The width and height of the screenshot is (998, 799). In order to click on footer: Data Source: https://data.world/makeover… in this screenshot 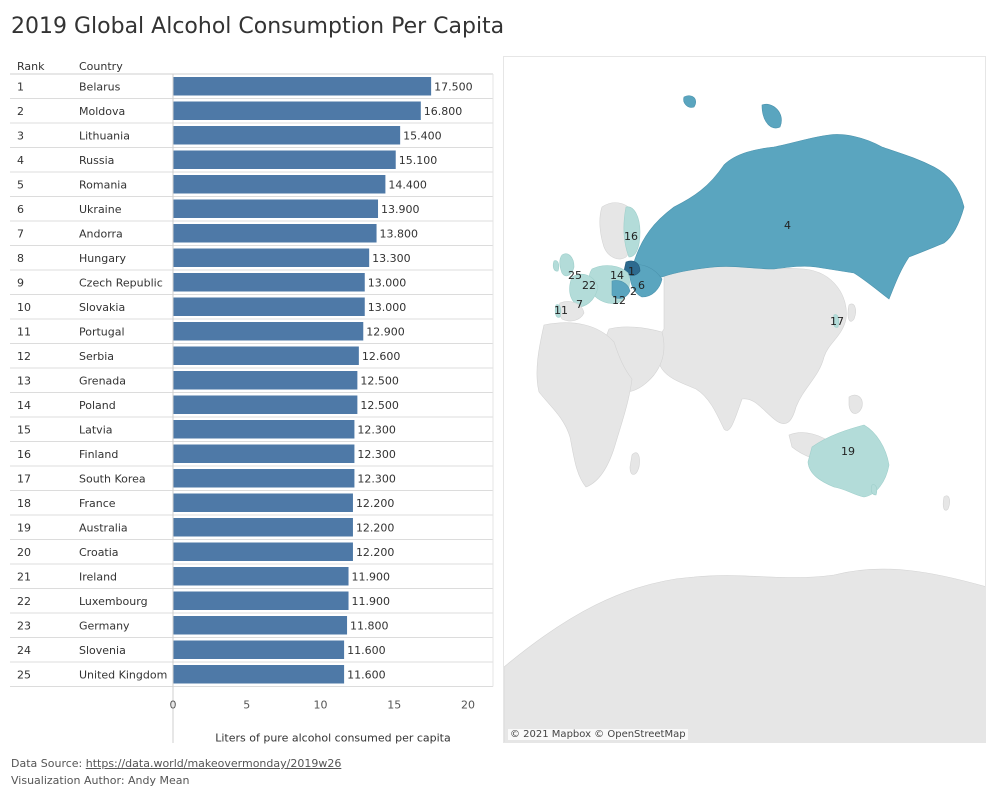, I will do `click(176, 772)`.